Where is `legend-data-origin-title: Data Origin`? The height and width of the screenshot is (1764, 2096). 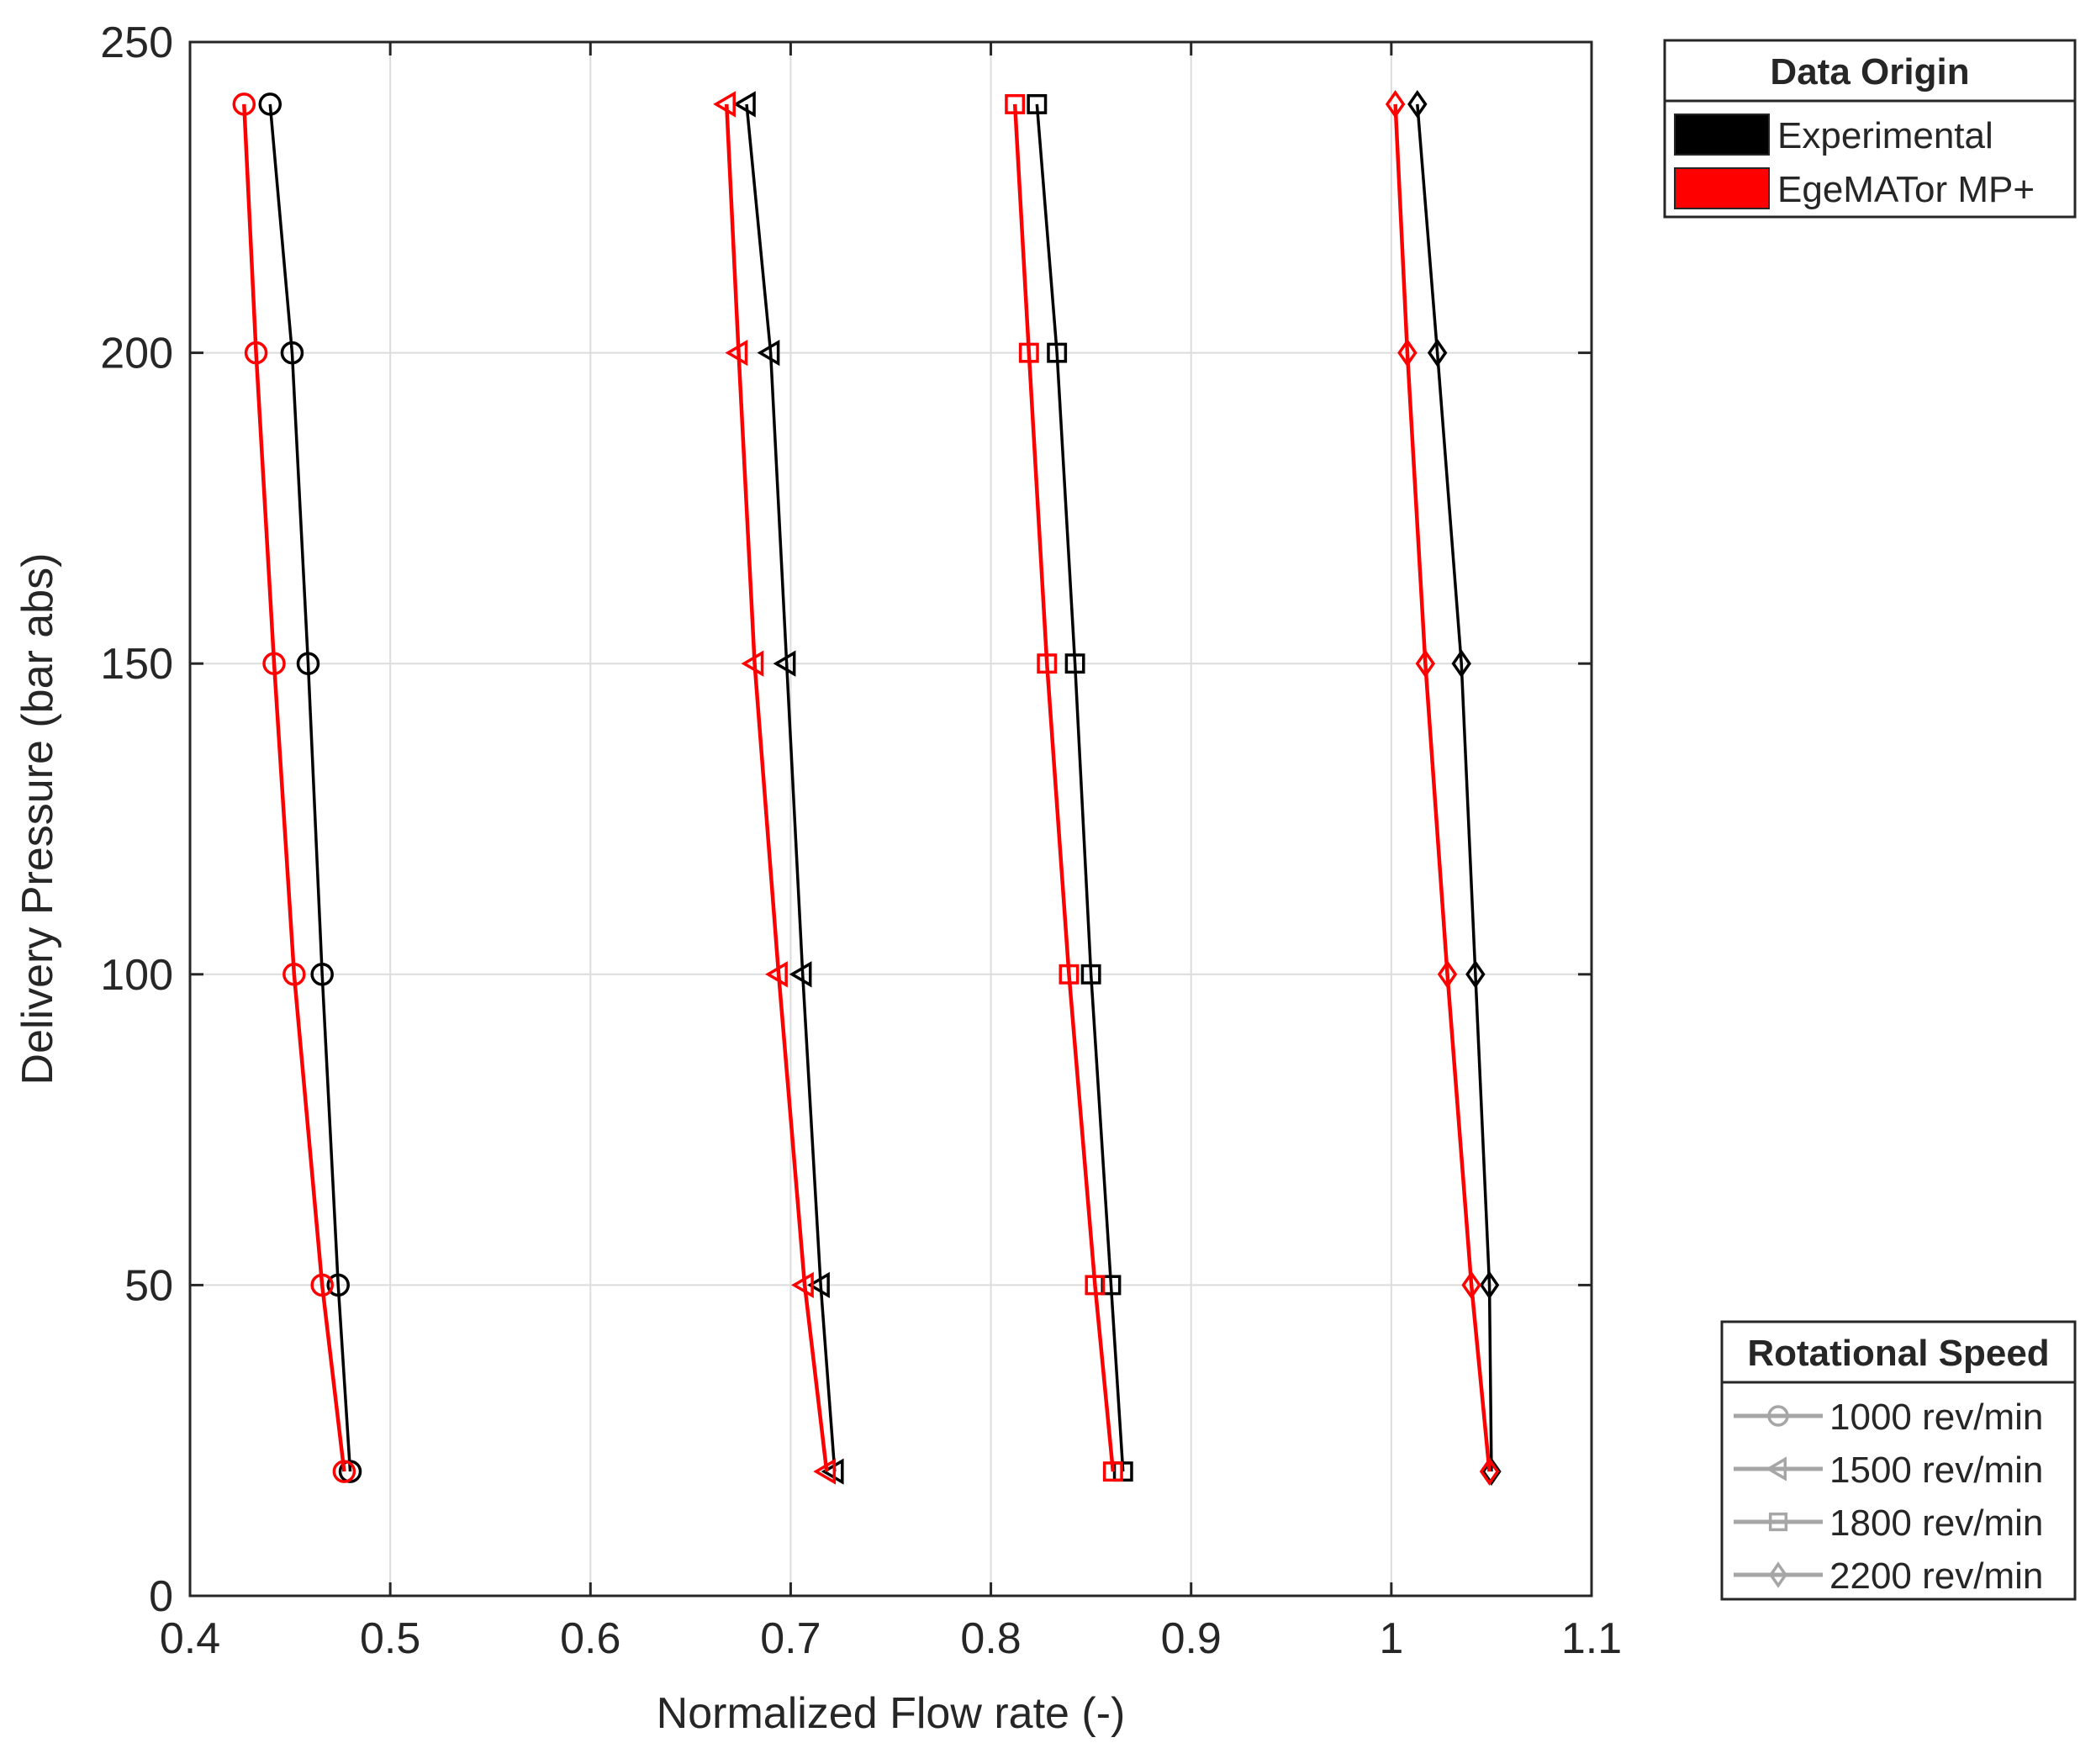 legend-data-origin-title: Data Origin is located at coordinates (1870, 71).